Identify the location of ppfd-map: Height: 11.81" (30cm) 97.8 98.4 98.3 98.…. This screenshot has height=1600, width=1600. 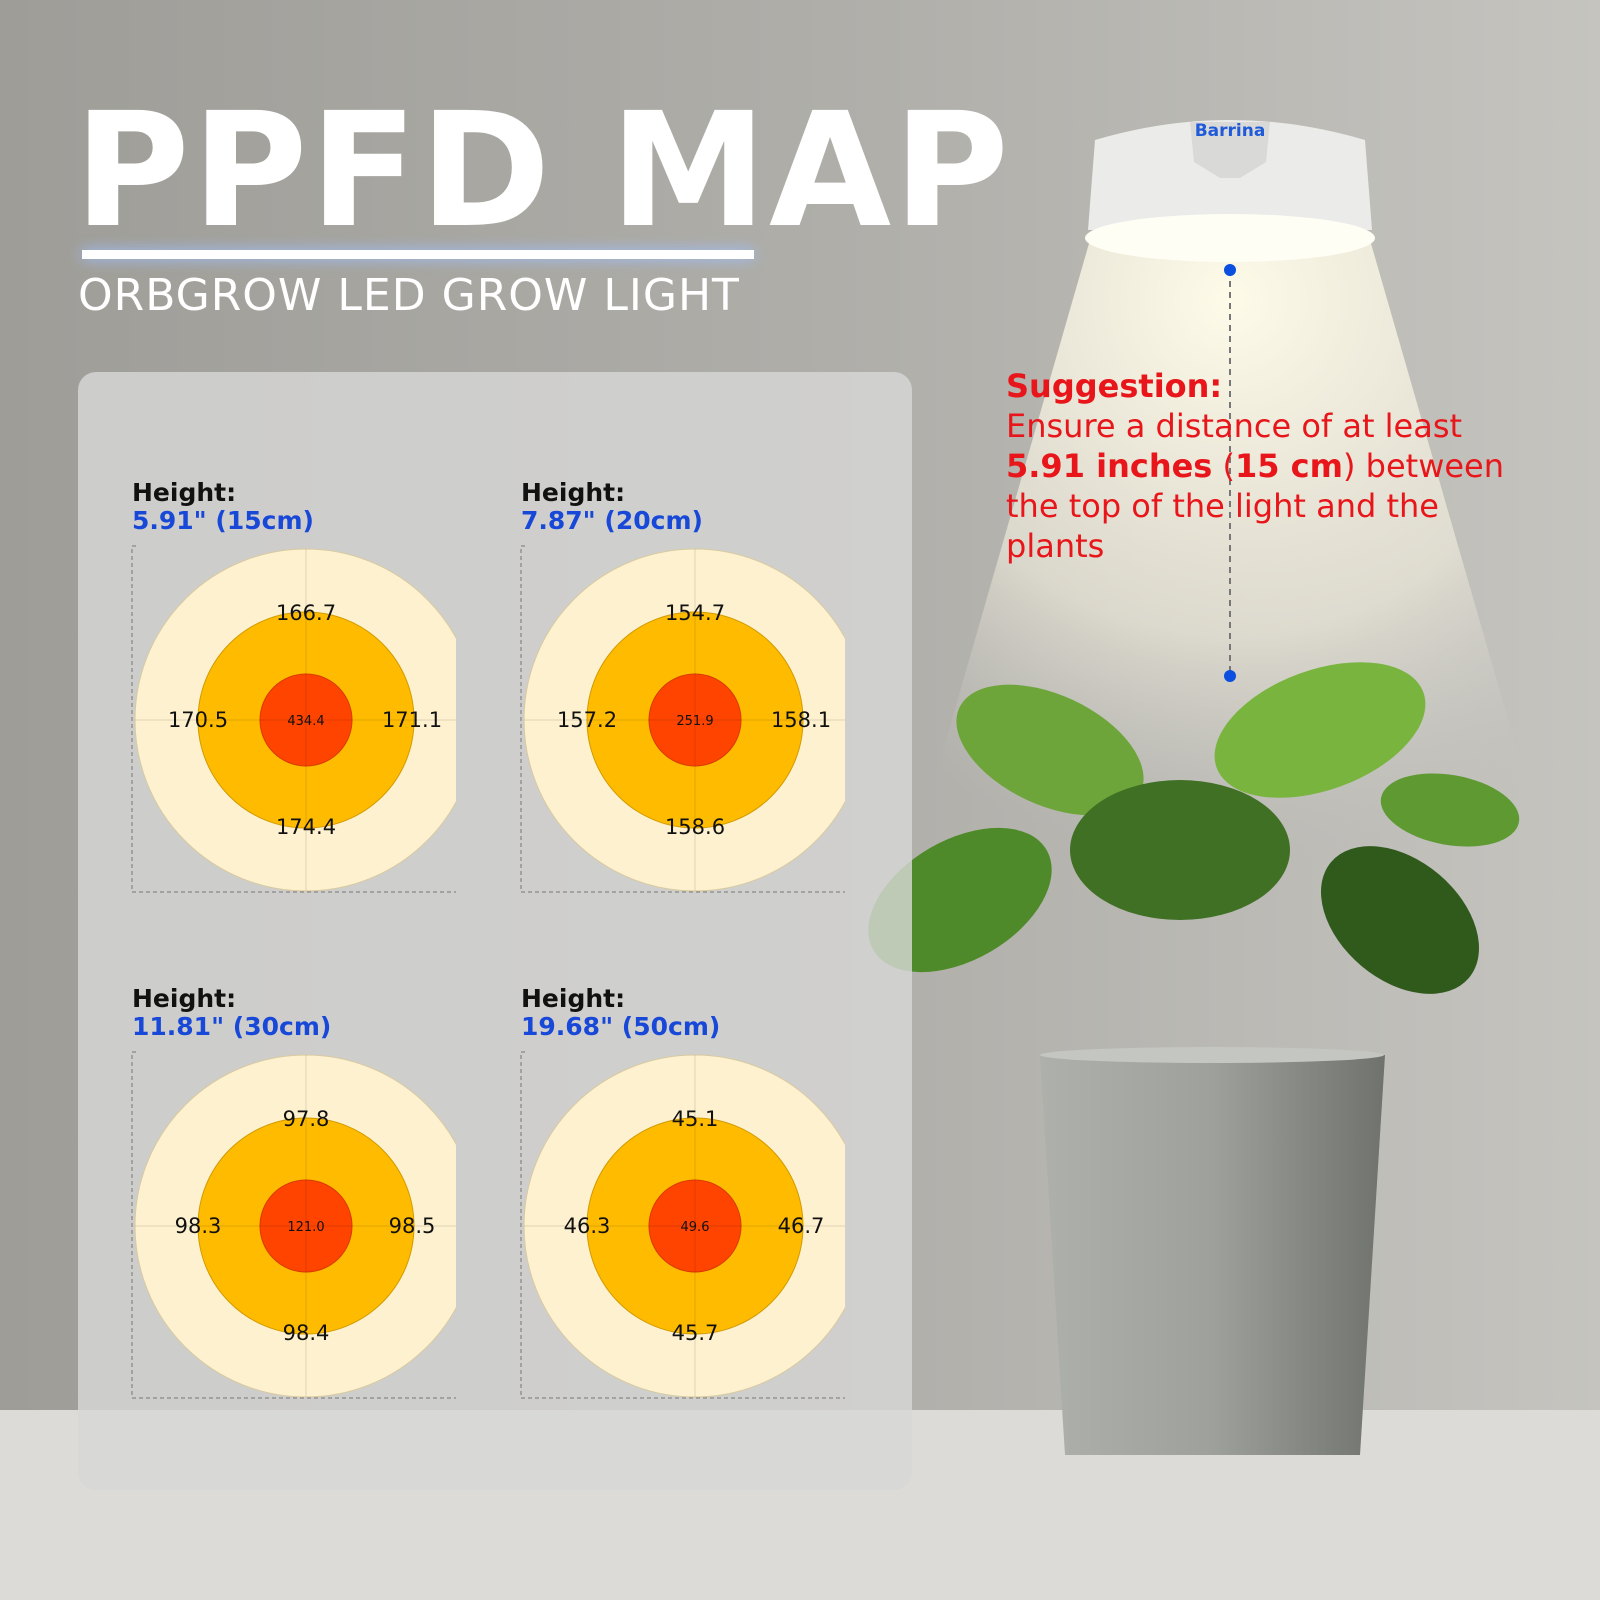
(266, 1148).